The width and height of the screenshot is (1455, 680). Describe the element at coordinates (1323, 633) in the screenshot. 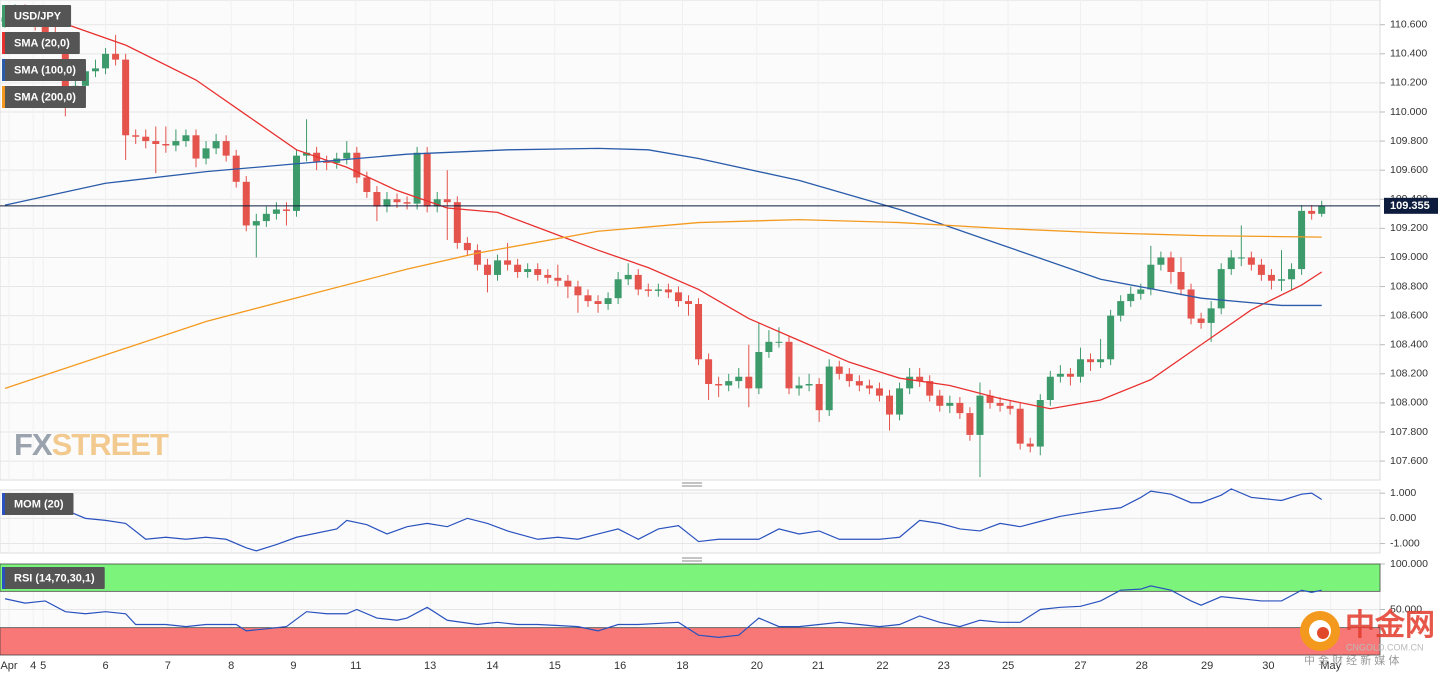

I see `logo-mark-dot` at that location.